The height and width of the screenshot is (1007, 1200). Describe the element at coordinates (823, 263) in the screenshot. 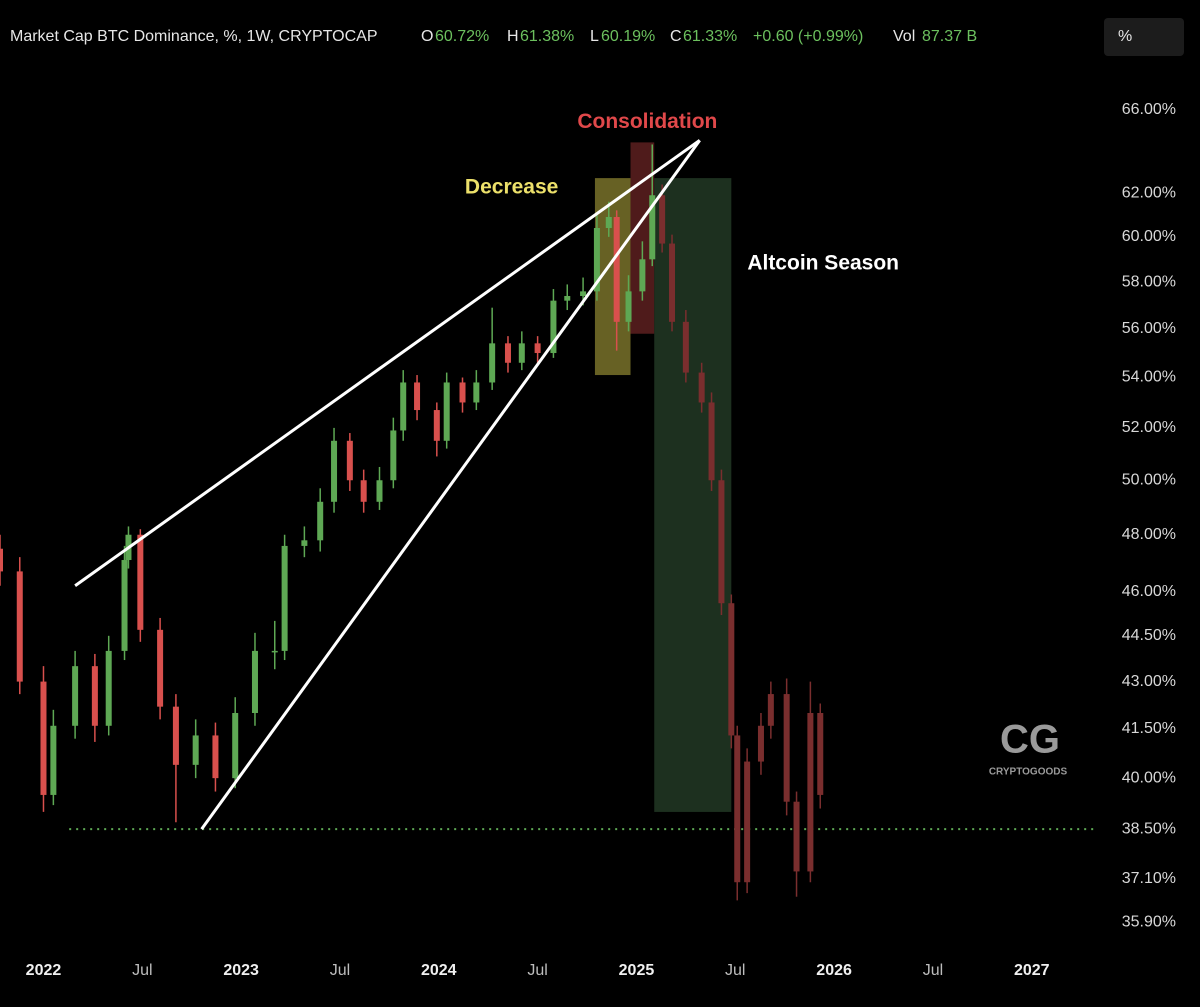

I see `zone-label: Altcoin Season` at that location.